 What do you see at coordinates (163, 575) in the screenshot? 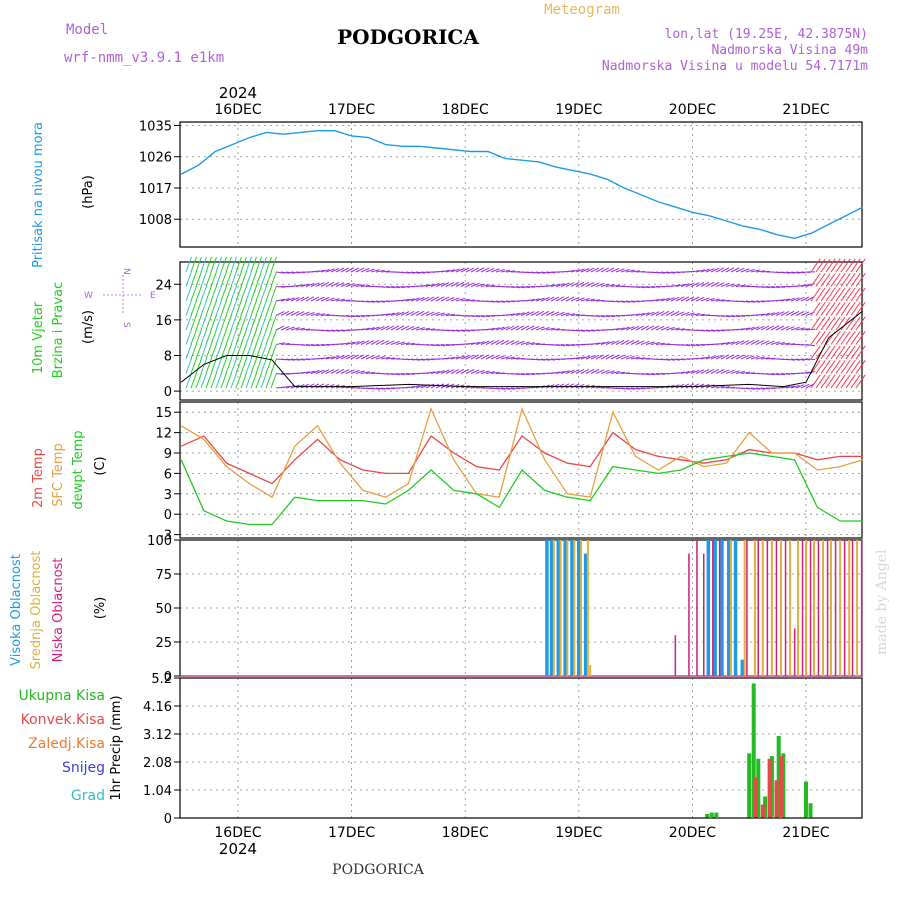
I see `ytick-label: 75` at bounding box center [163, 575].